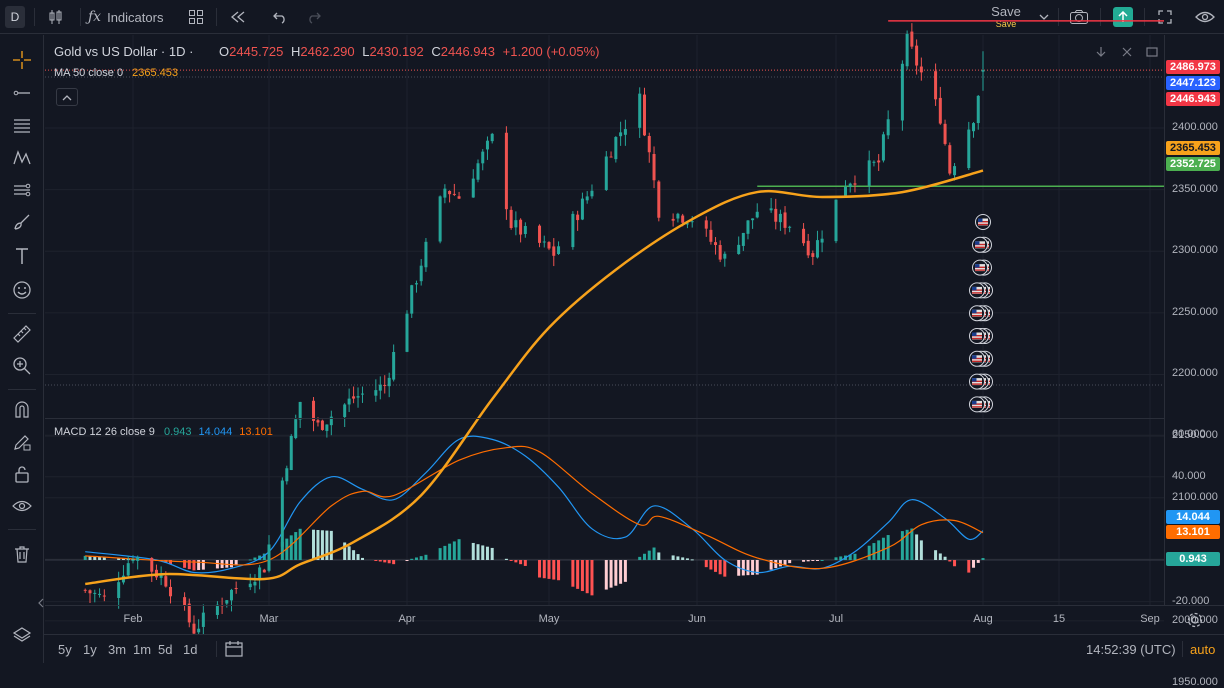  What do you see at coordinates (1131, 649) in the screenshot?
I see `clock: 14:52:39 (UTC)` at bounding box center [1131, 649].